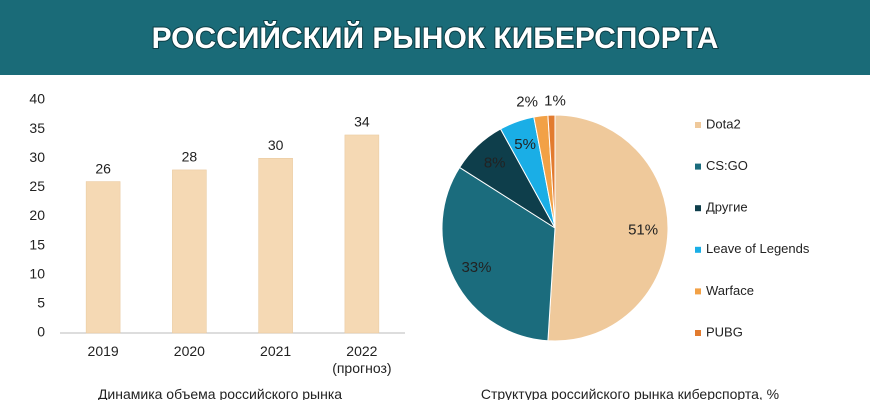 The image size is (870, 400). Describe the element at coordinates (525, 144) in the screenshot. I see `value-label: 5%` at that location.